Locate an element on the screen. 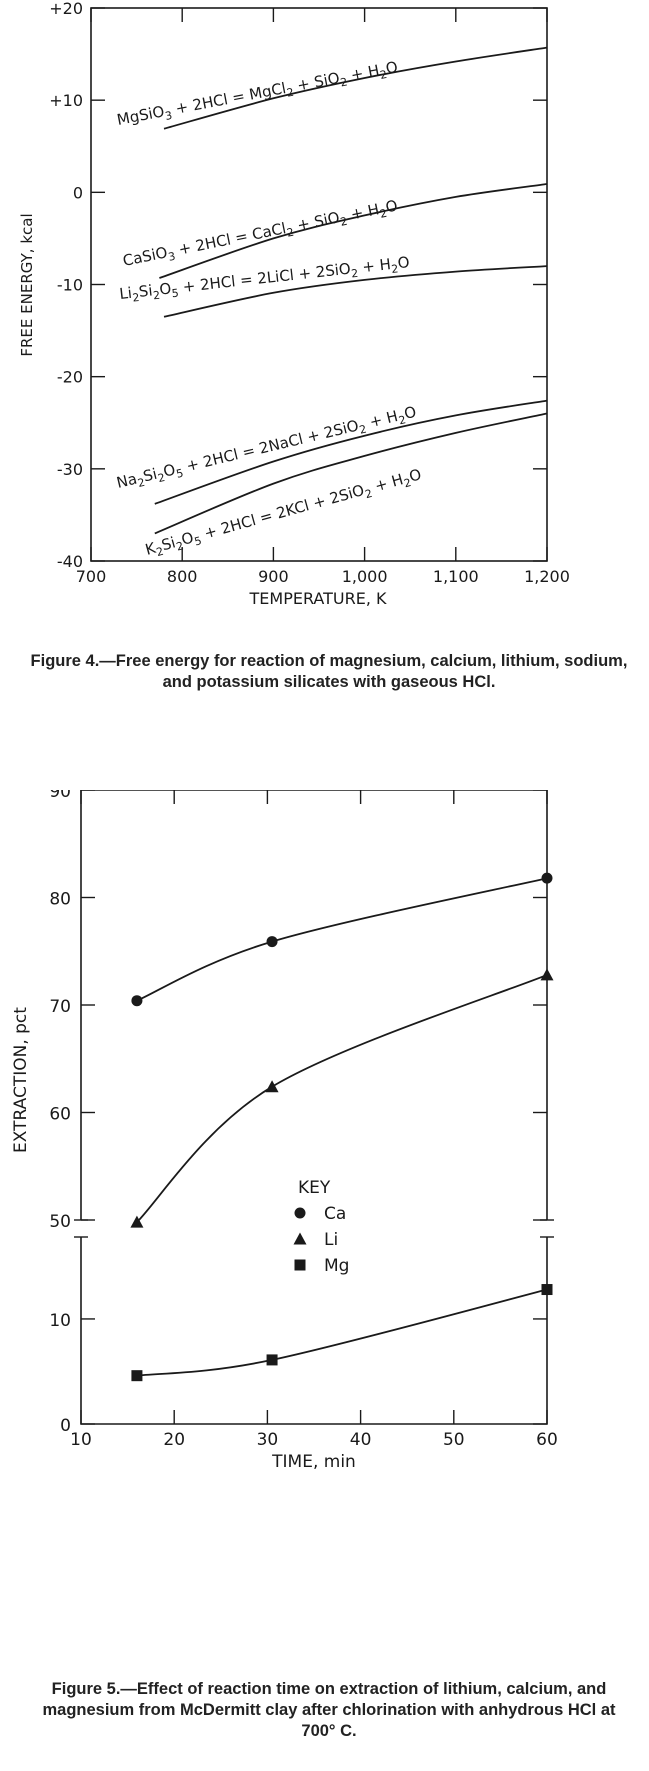 The image size is (649, 1771). label-mg: MgSiO3 + 2HCl = MgCl2 + SiO2 + H2O is located at coordinates (257, 95).